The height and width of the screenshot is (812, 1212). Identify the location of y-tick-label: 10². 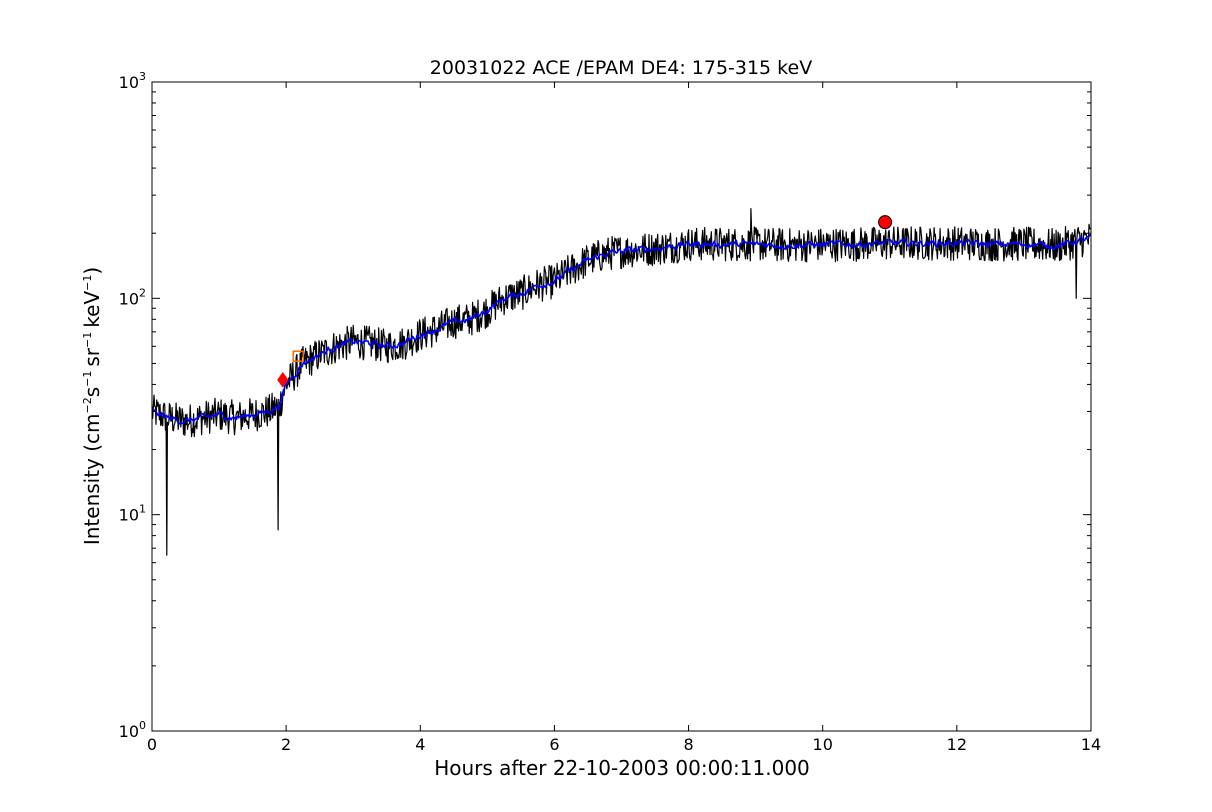
(132, 297).